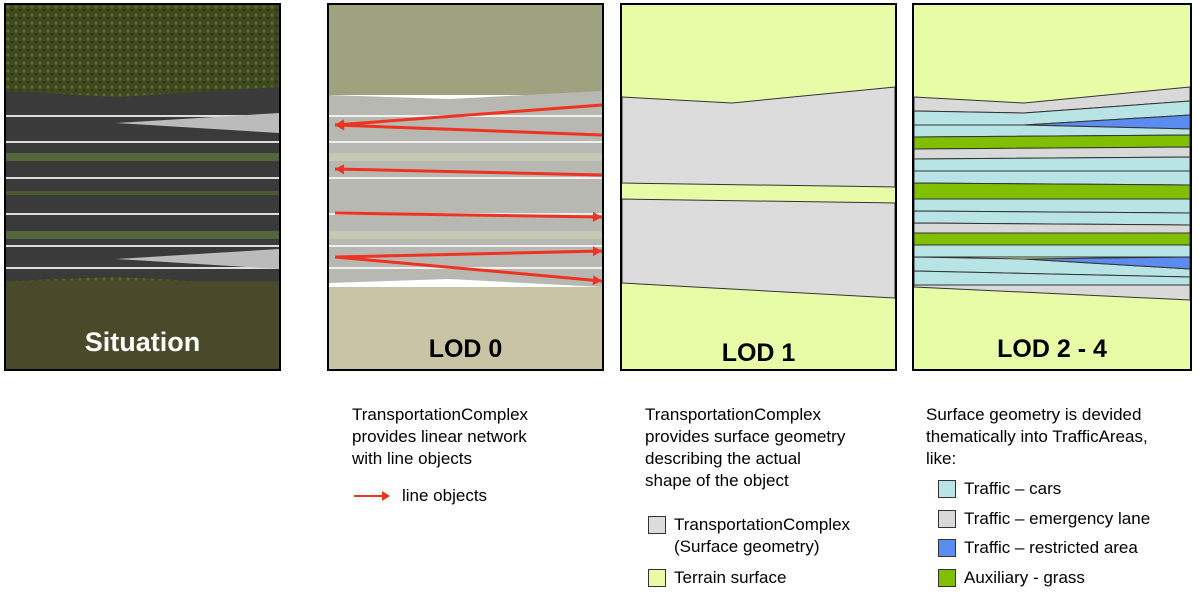 This screenshot has height=600, width=1199. I want to click on lod0-diagram, so click(465, 187).